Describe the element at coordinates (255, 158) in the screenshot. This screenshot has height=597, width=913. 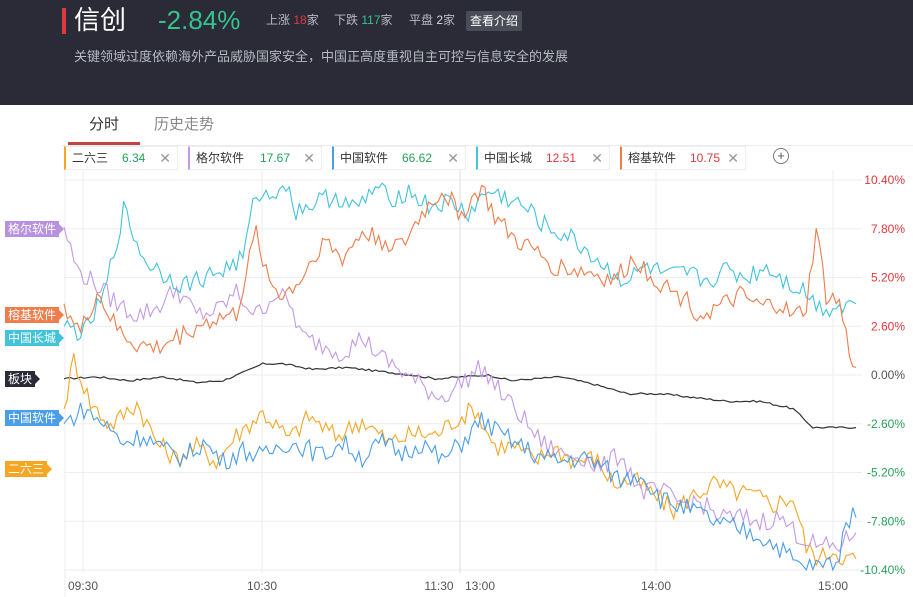
I see `stock-chip: 格尔软件 17.67 ✕` at that location.